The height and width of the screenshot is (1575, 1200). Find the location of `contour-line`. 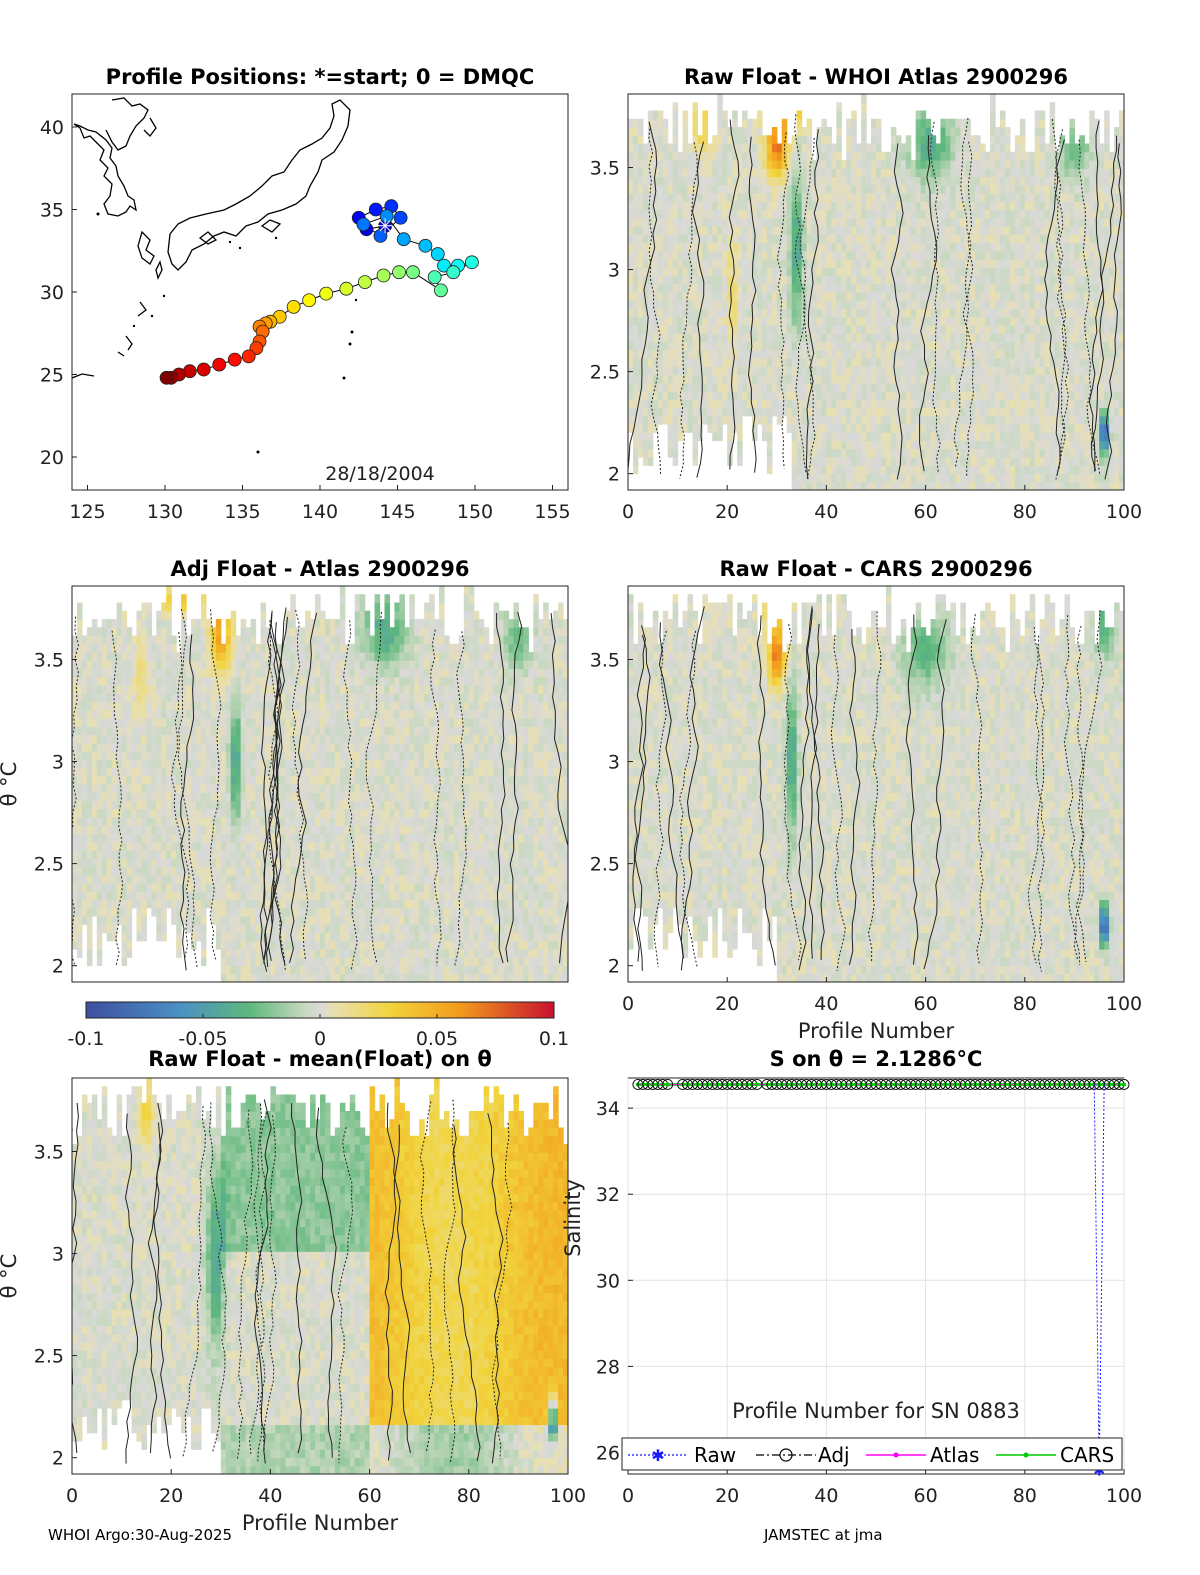

contour-line is located at coordinates (805, 305).